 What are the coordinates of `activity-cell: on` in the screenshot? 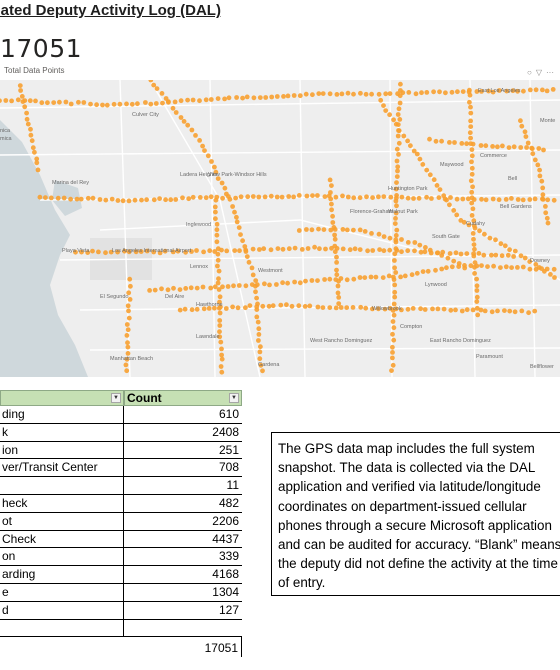 It's located at (62, 556).